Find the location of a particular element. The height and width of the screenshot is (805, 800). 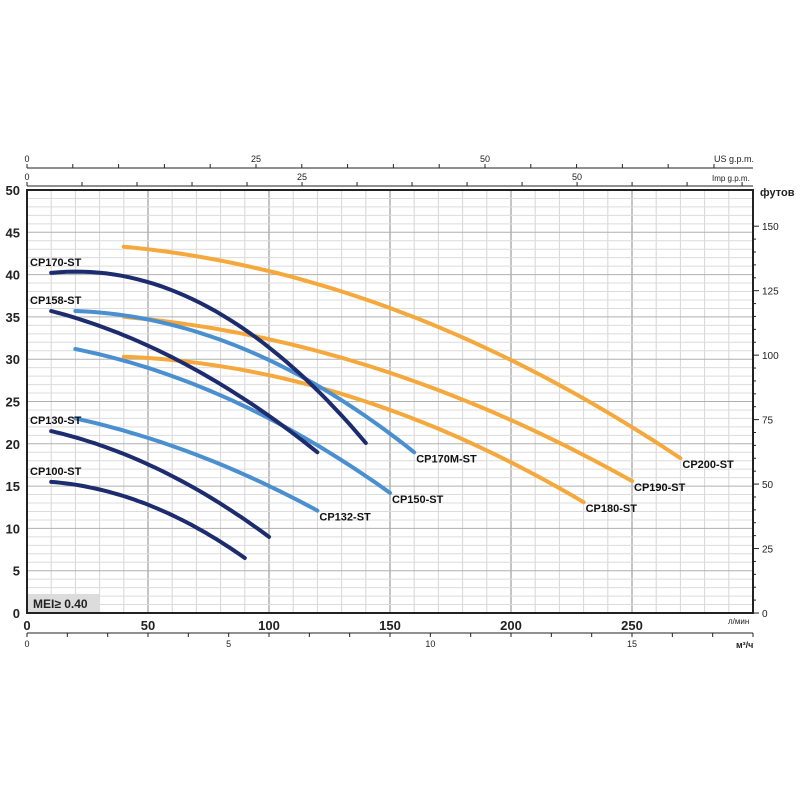

curve-label: CP130-ST is located at coordinates (56, 421).